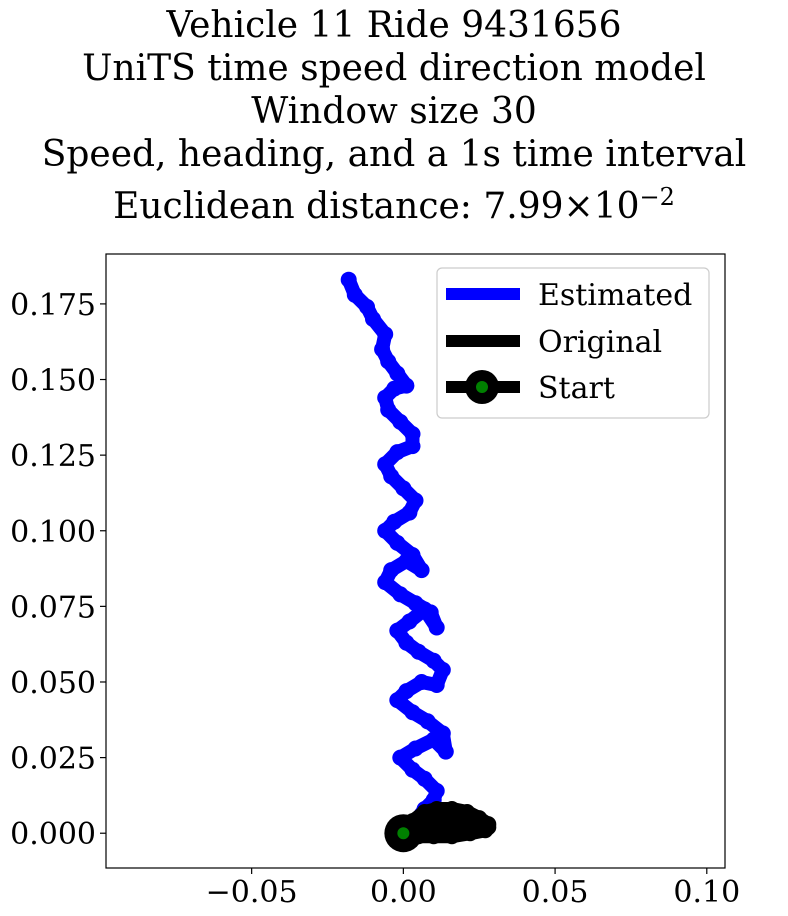 The image size is (788, 916). I want to click on series-estimated-line, so click(397, 556).